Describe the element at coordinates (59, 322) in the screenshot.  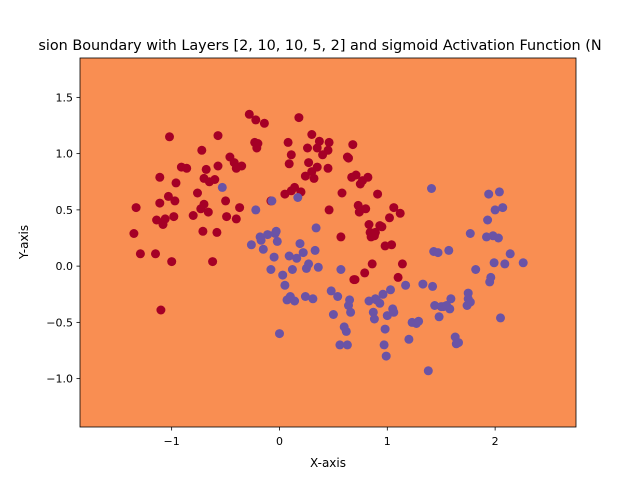
I see `y-tick-label: −0.5` at that location.